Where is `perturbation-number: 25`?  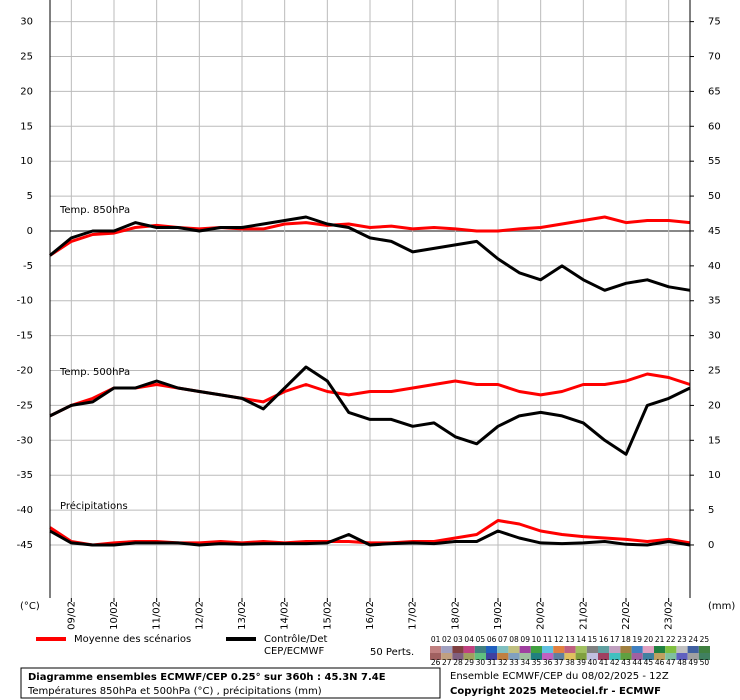
perturbation-number: 25 is located at coordinates (705, 639).